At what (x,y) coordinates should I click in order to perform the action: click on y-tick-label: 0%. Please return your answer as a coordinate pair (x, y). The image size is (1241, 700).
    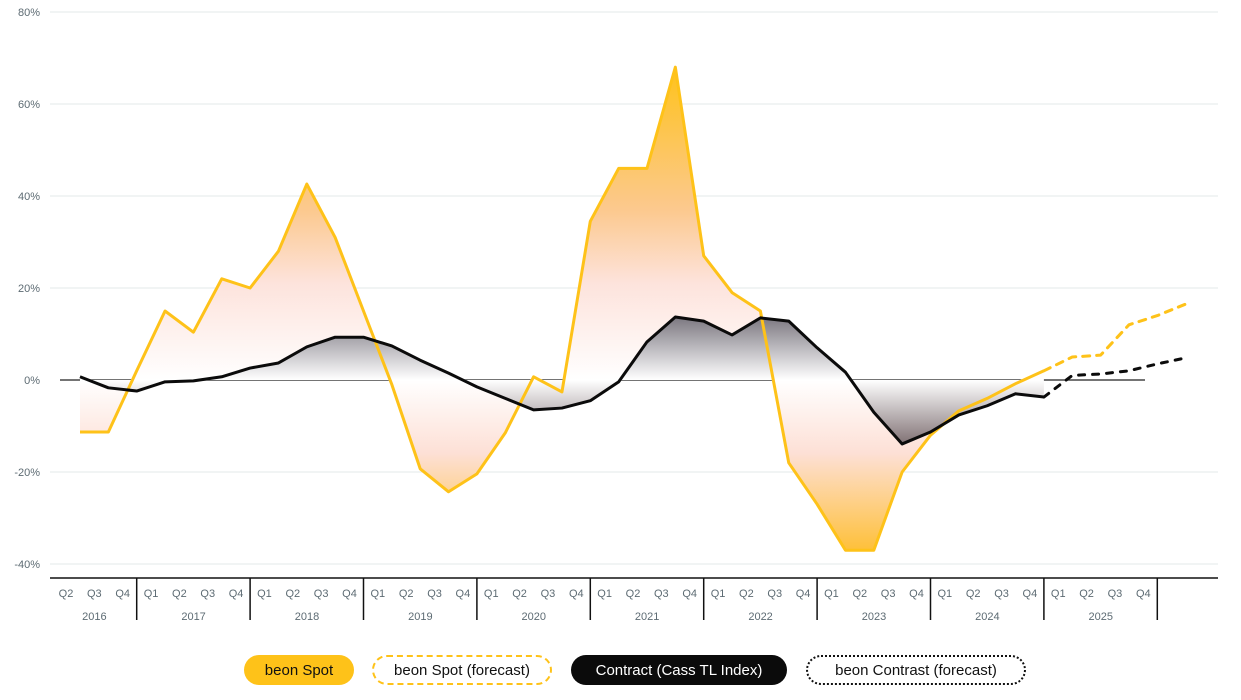
    Looking at the image, I should click on (32, 381).